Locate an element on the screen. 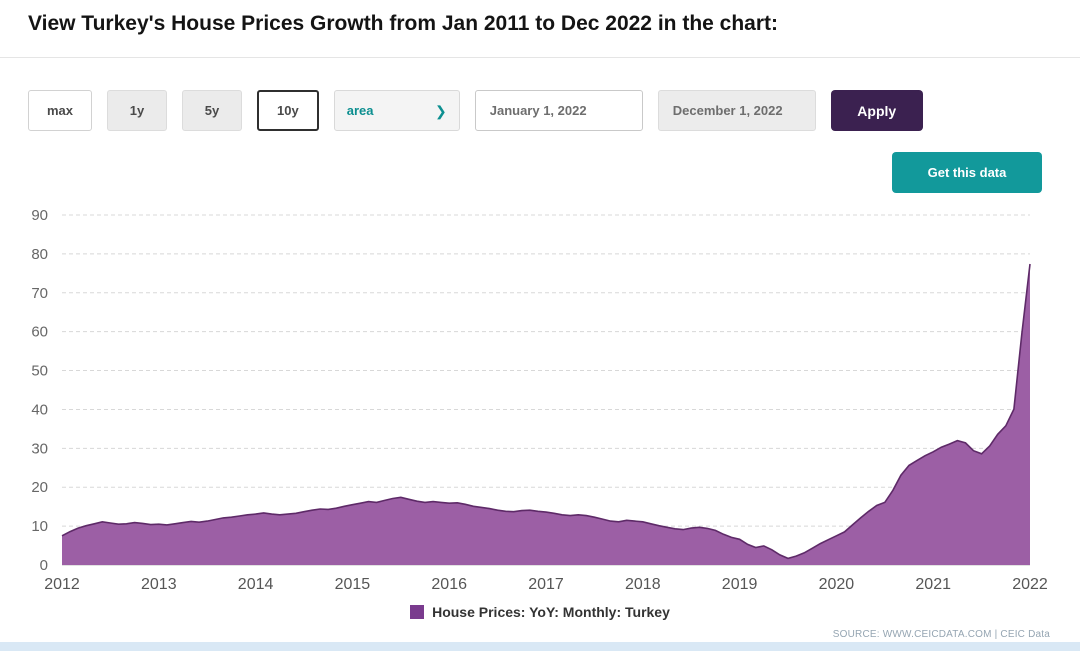 The image size is (1080, 651). x-axis-tick-label: 2021 is located at coordinates (933, 584).